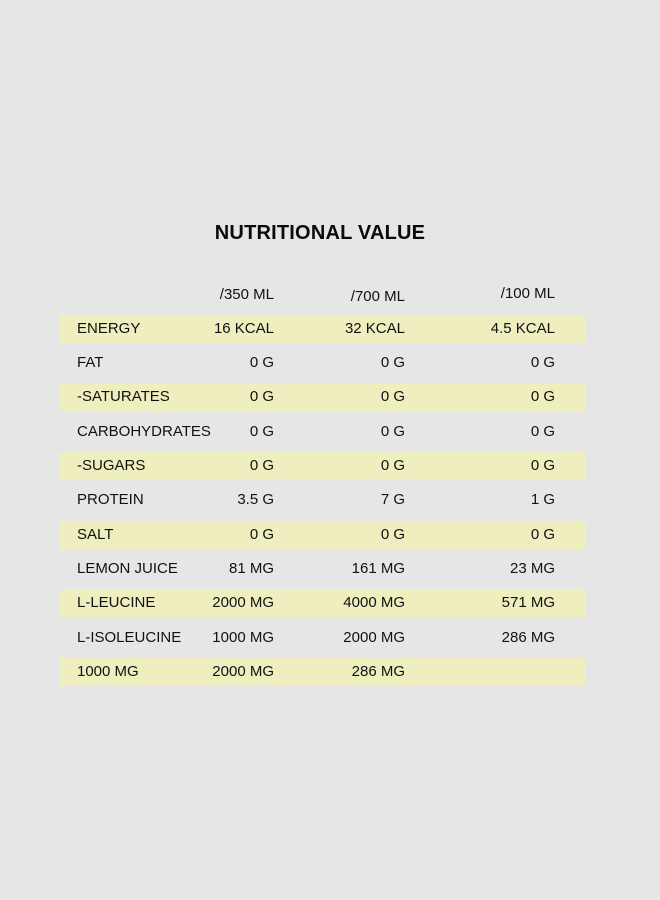 The width and height of the screenshot is (660, 900). I want to click on value-700ml: 7 G, so click(392, 499).